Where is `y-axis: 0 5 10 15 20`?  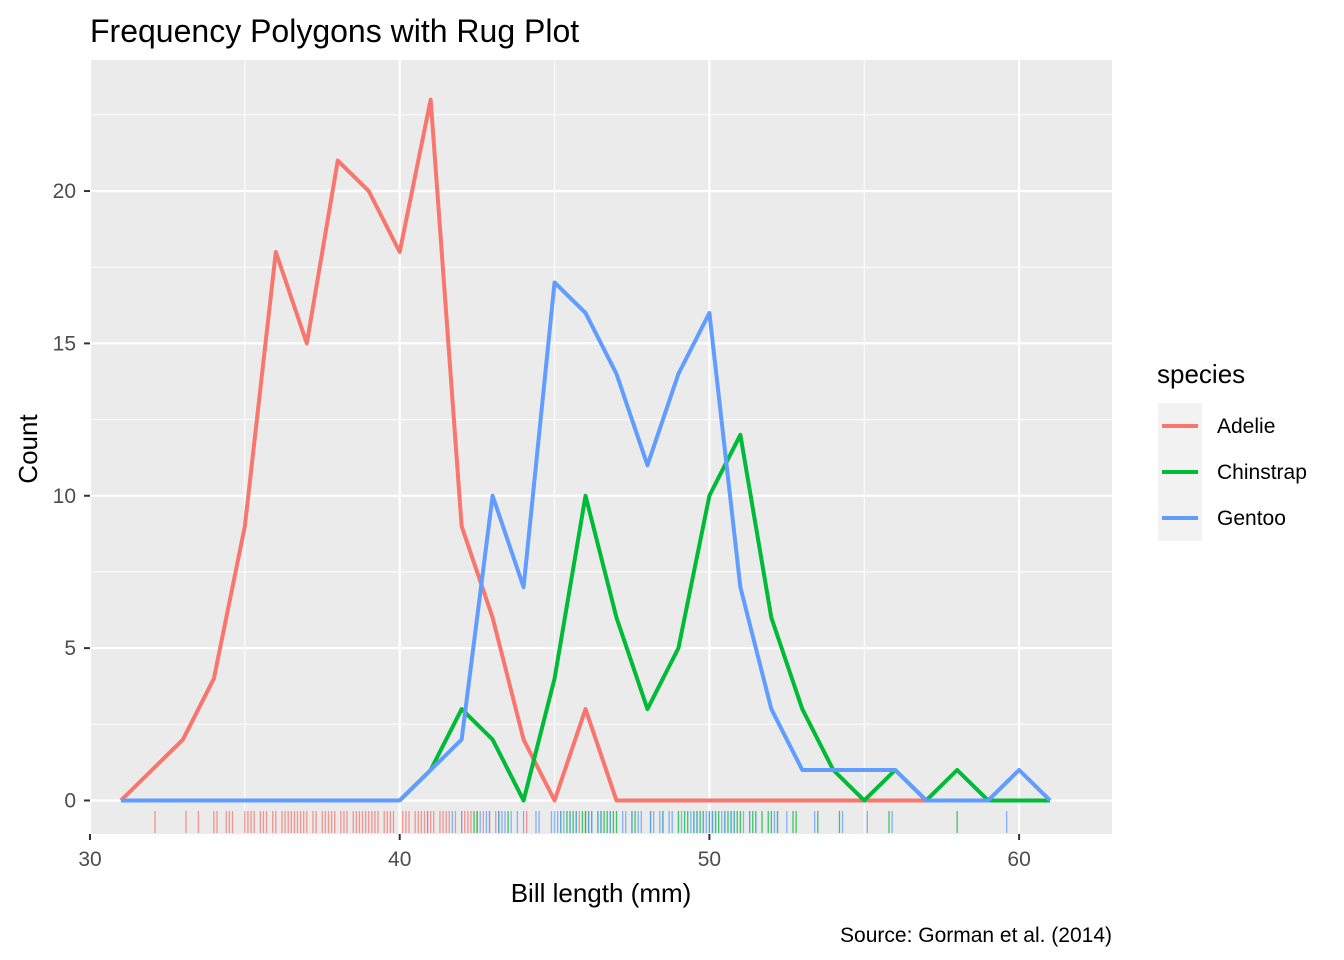
y-axis: 0 5 10 15 20 is located at coordinates (71, 496).